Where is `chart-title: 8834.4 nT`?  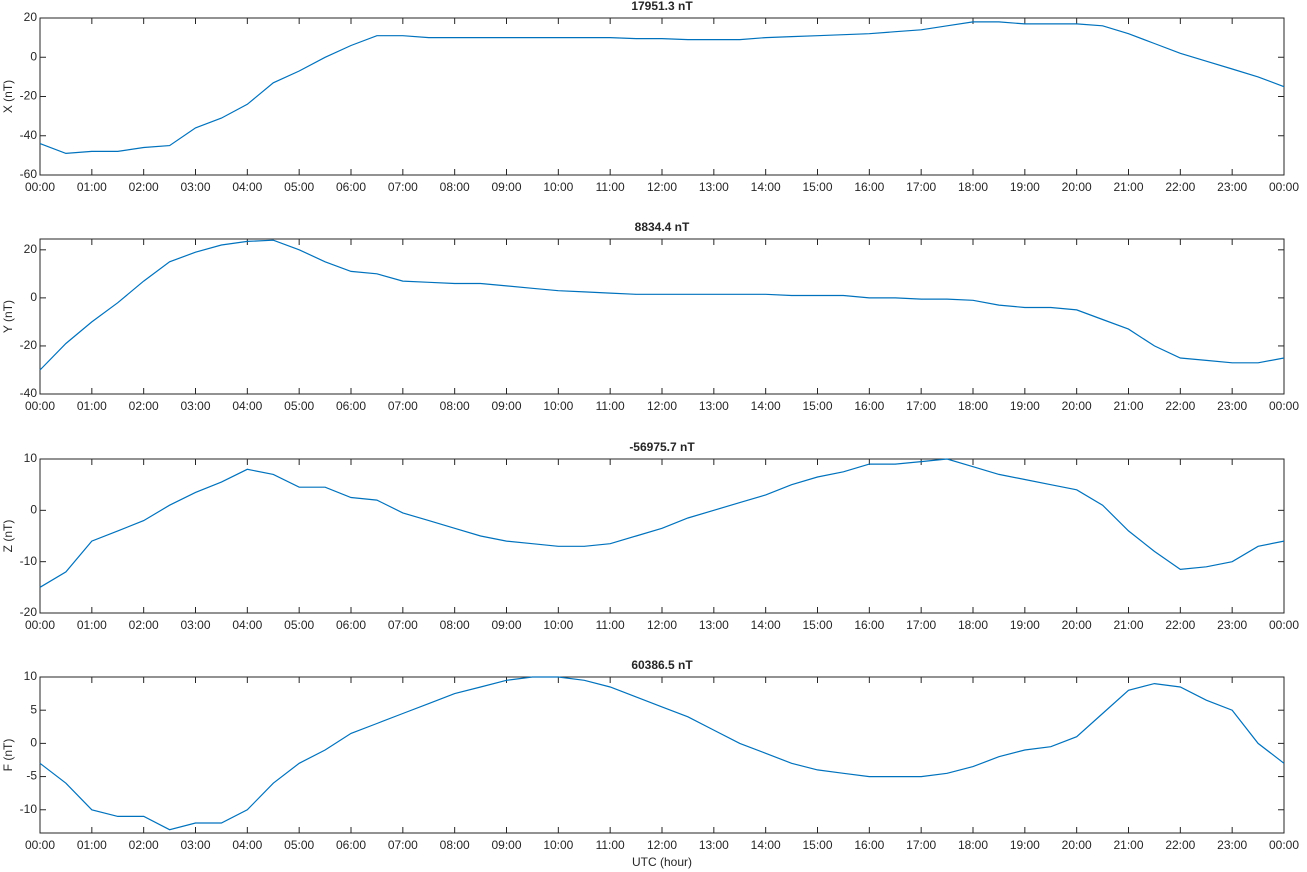
chart-title: 8834.4 nT is located at coordinates (662, 227).